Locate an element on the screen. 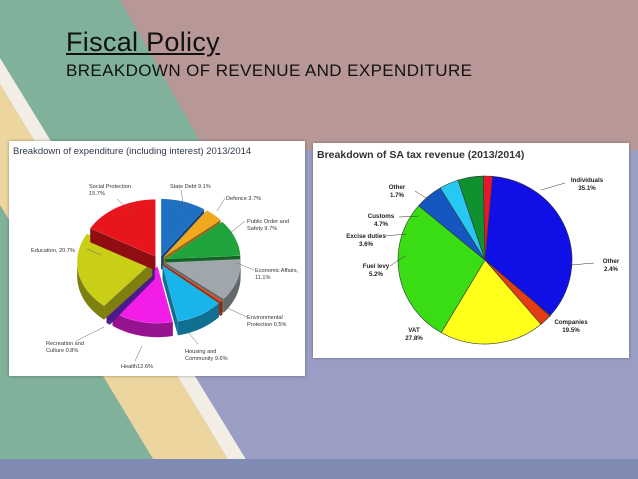  tax-revenue-pie-slices is located at coordinates (485, 260).